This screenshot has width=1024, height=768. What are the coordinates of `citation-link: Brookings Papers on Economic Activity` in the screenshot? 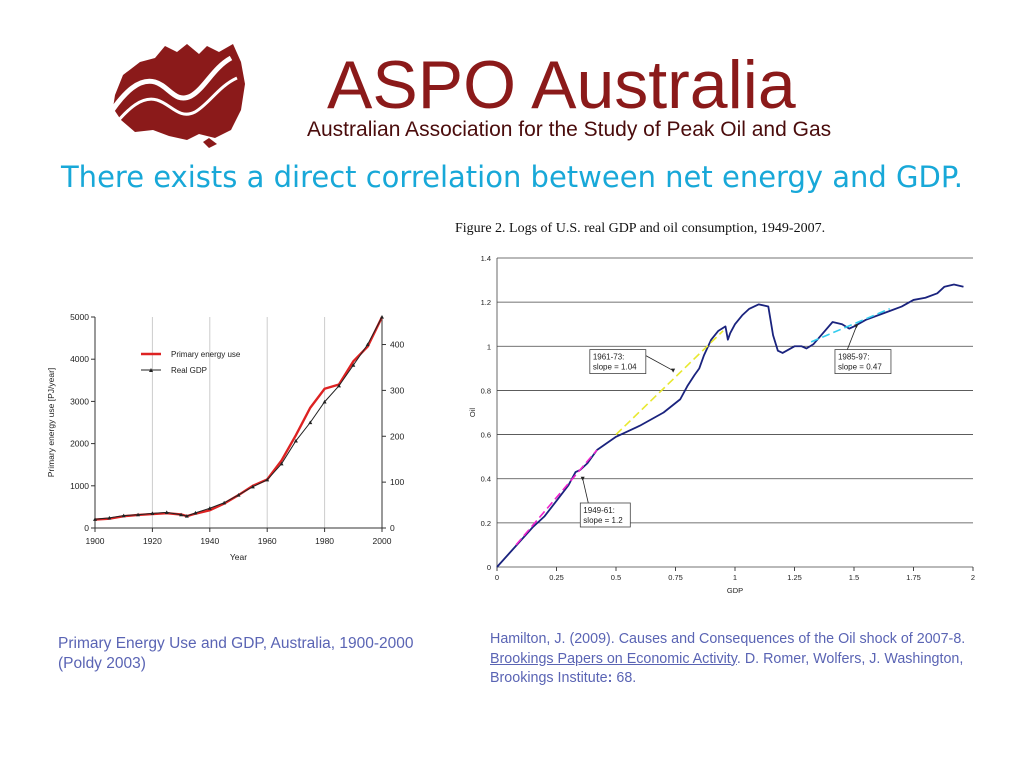 It's located at (613, 658).